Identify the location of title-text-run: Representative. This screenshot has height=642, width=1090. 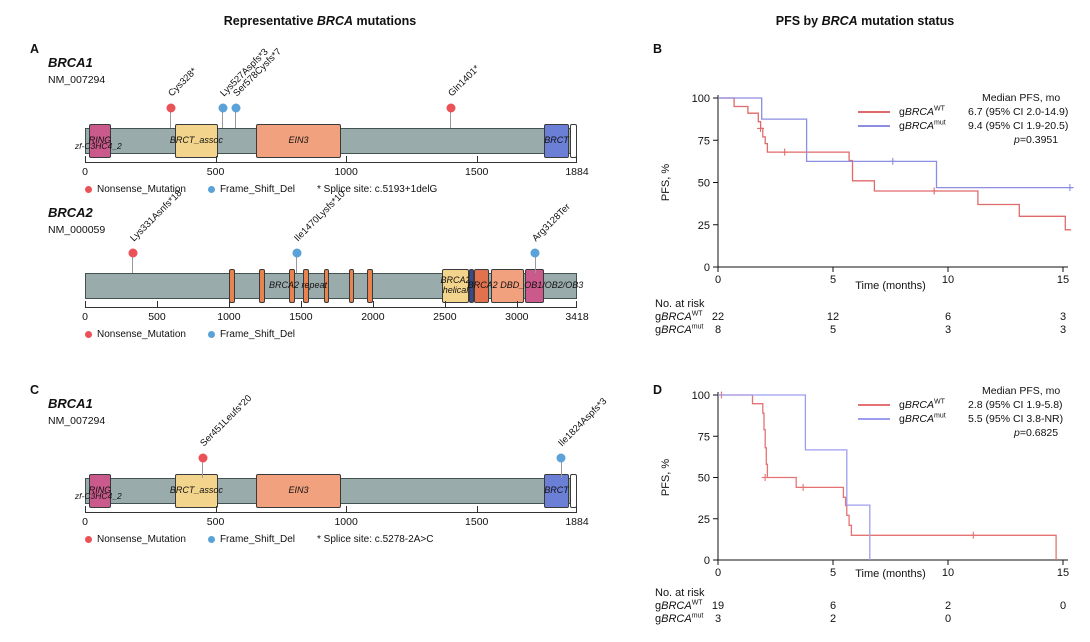
(270, 21).